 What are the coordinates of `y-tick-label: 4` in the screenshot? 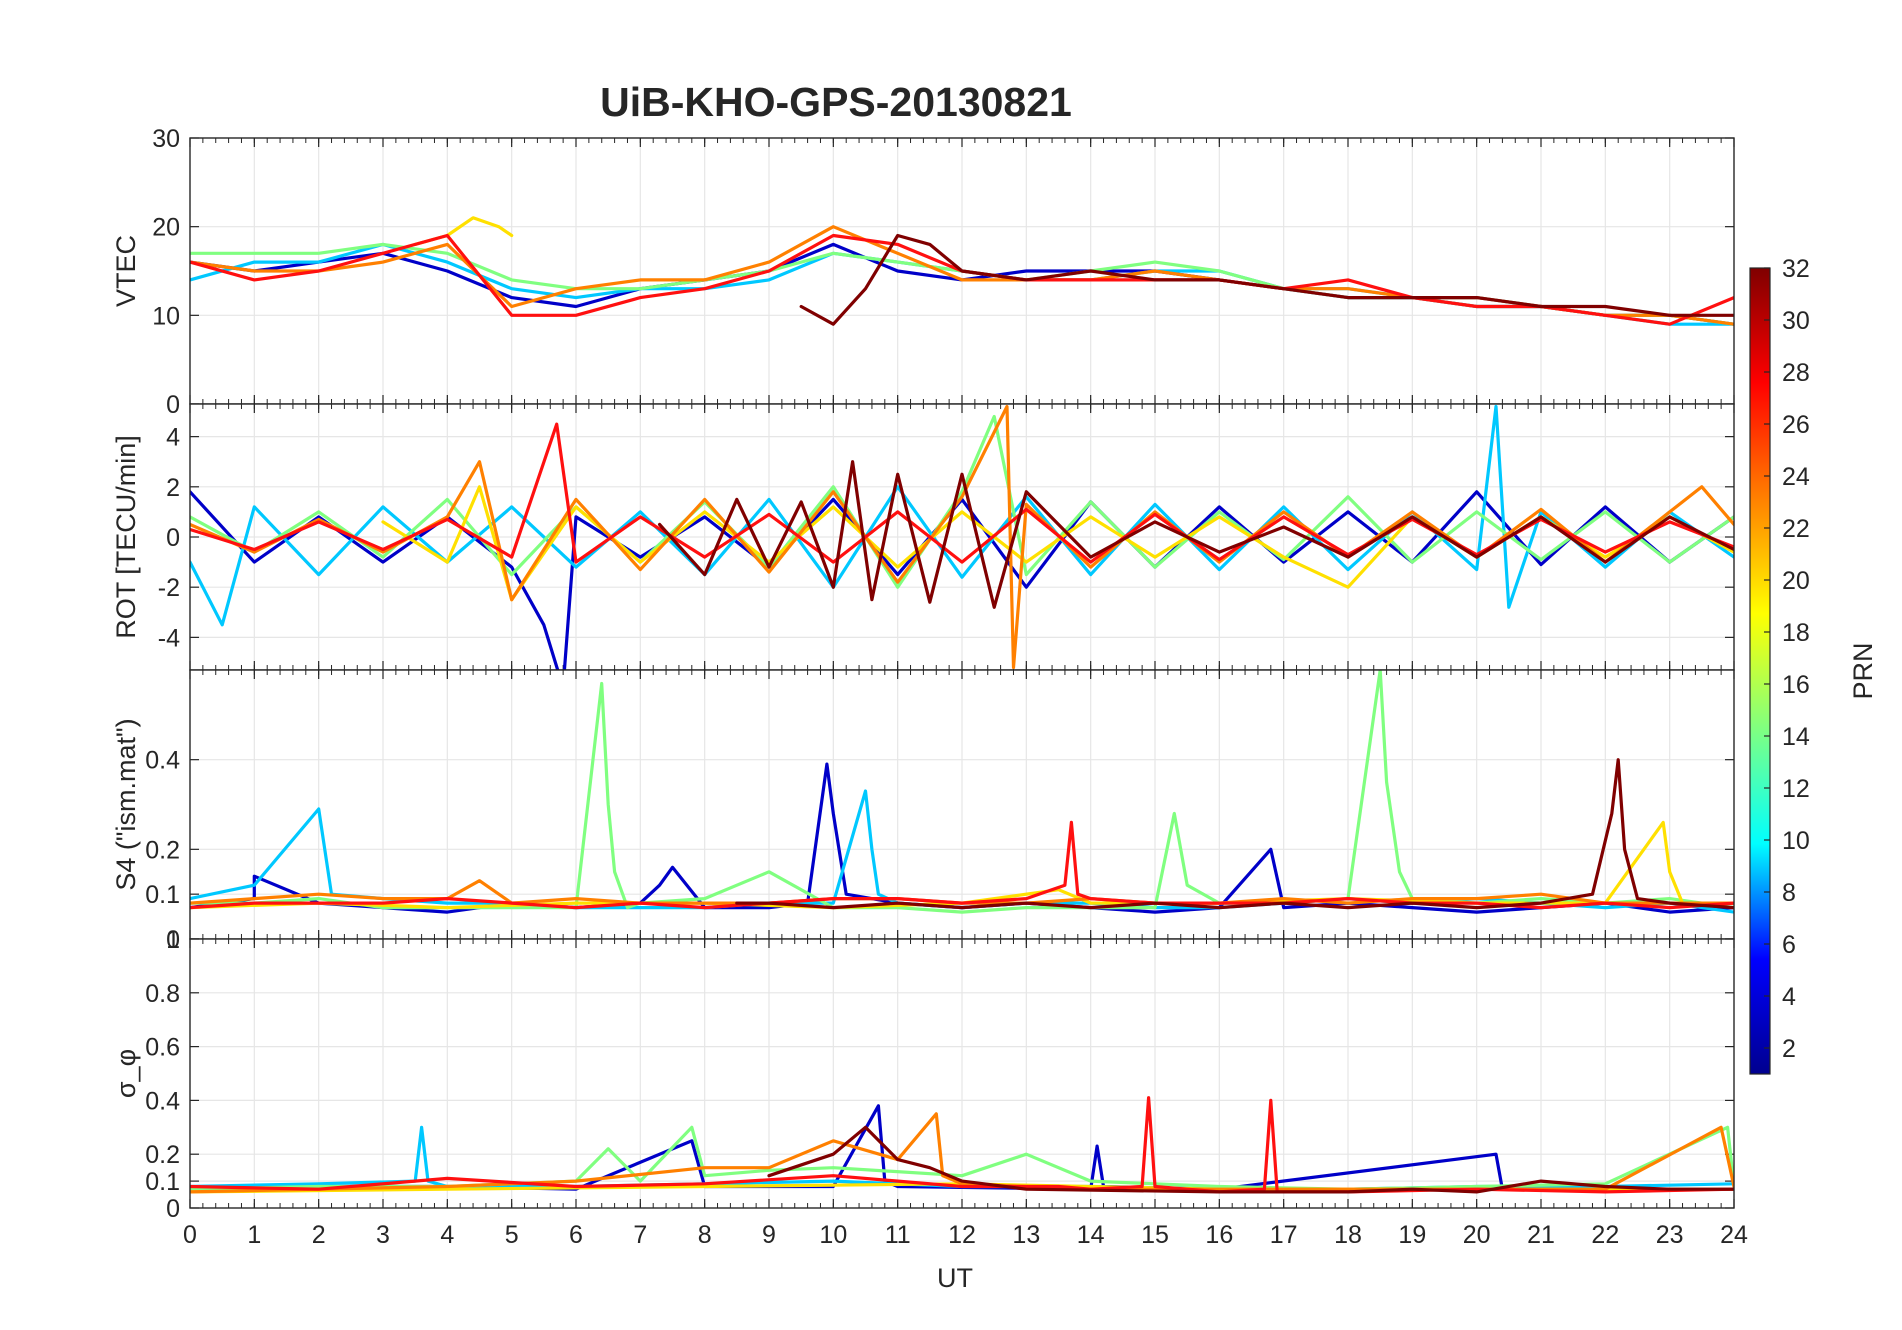 It's located at (173, 438).